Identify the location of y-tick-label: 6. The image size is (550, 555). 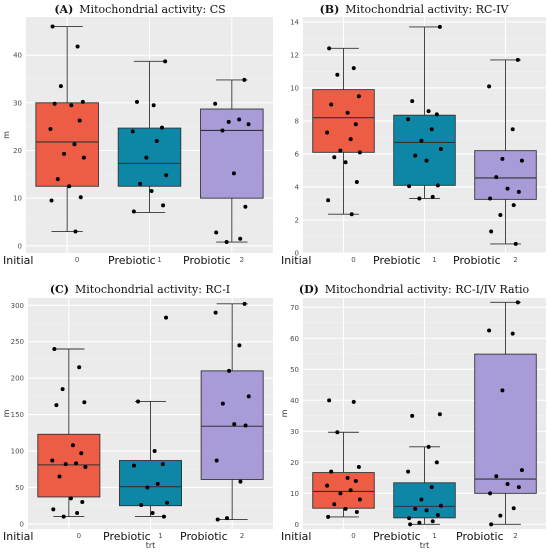
(297, 154).